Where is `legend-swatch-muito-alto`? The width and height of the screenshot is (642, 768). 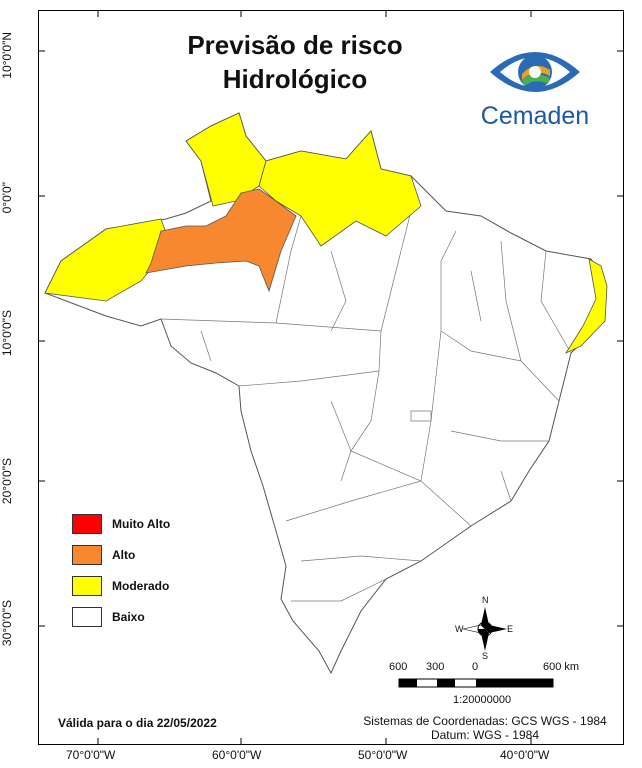
legend-swatch-muito-alto is located at coordinates (87, 523).